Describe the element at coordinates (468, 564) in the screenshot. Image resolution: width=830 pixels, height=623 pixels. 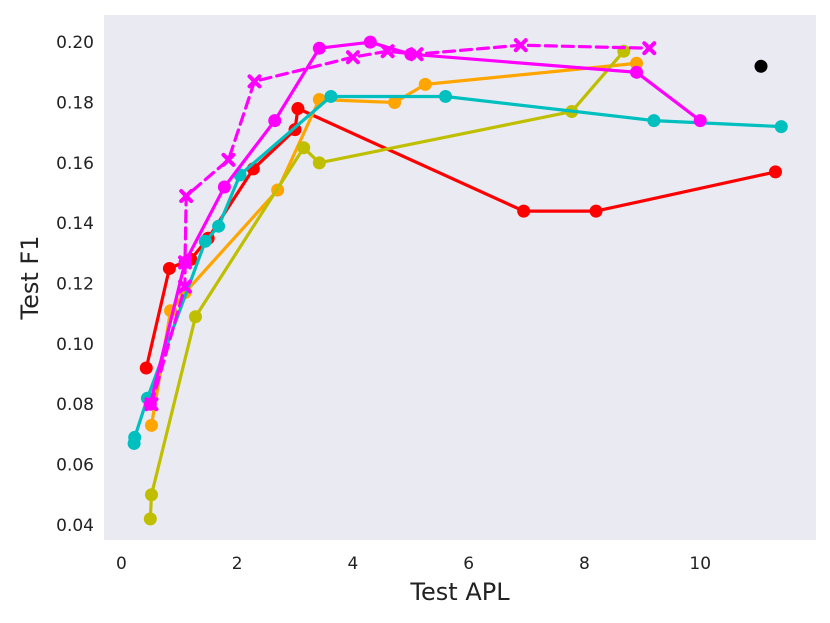
I see `x-tick-label: 6` at that location.